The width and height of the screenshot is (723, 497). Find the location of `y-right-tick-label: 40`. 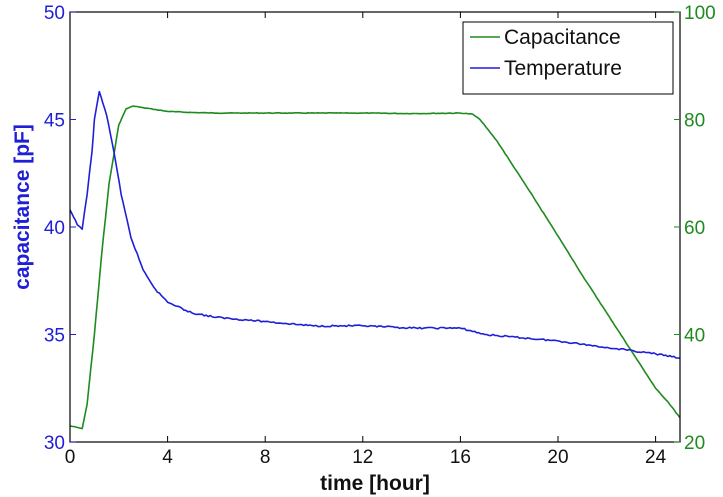

y-right-tick-label: 40 is located at coordinates (694, 336).